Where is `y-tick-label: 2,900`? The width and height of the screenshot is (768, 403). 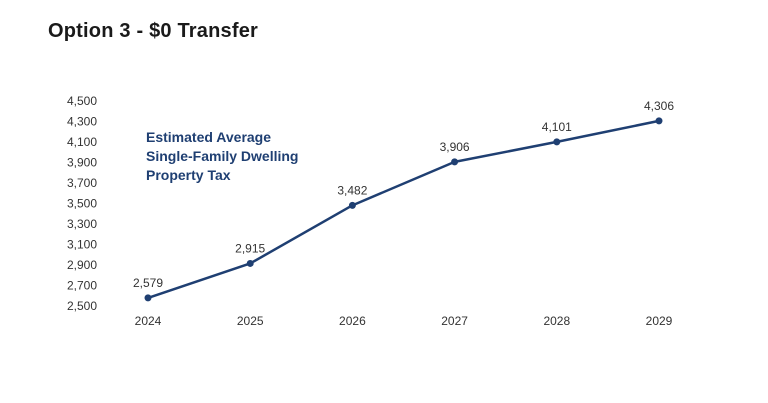 y-tick-label: 2,900 is located at coordinates (82, 265).